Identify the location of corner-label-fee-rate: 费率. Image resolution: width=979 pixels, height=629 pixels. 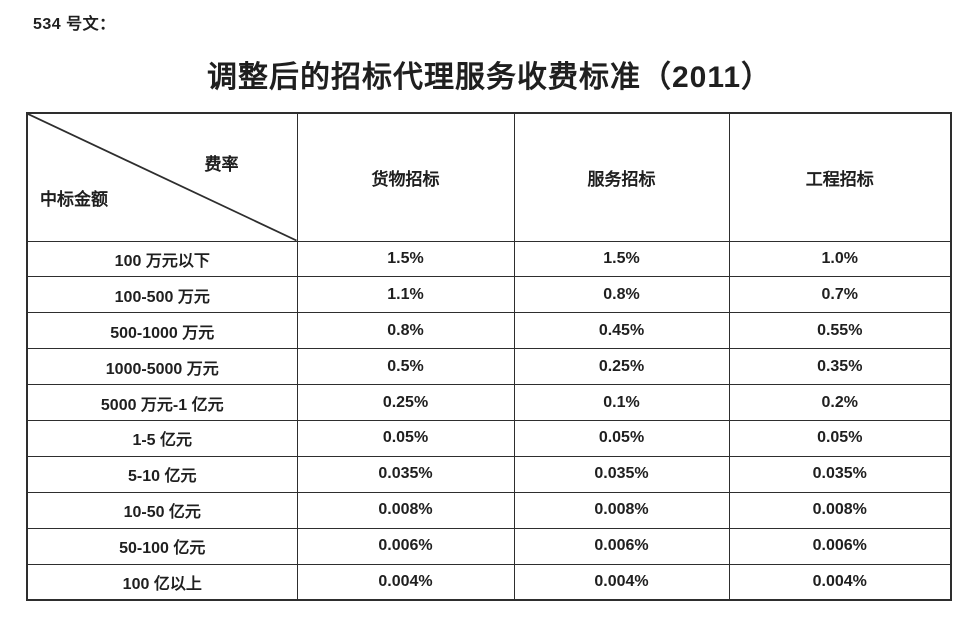
(221, 164).